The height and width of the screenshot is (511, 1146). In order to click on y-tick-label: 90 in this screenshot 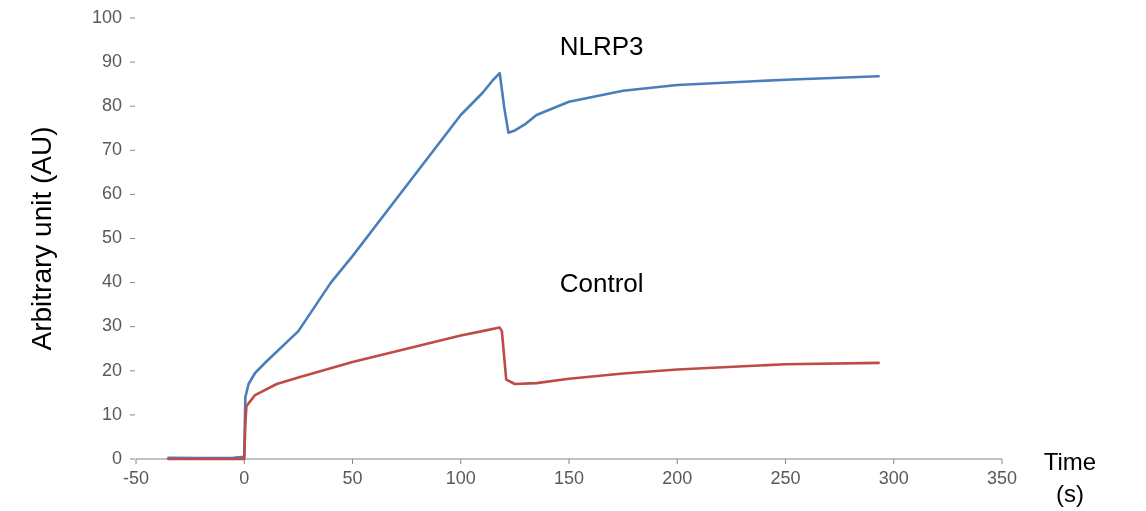, I will do `click(111, 60)`.